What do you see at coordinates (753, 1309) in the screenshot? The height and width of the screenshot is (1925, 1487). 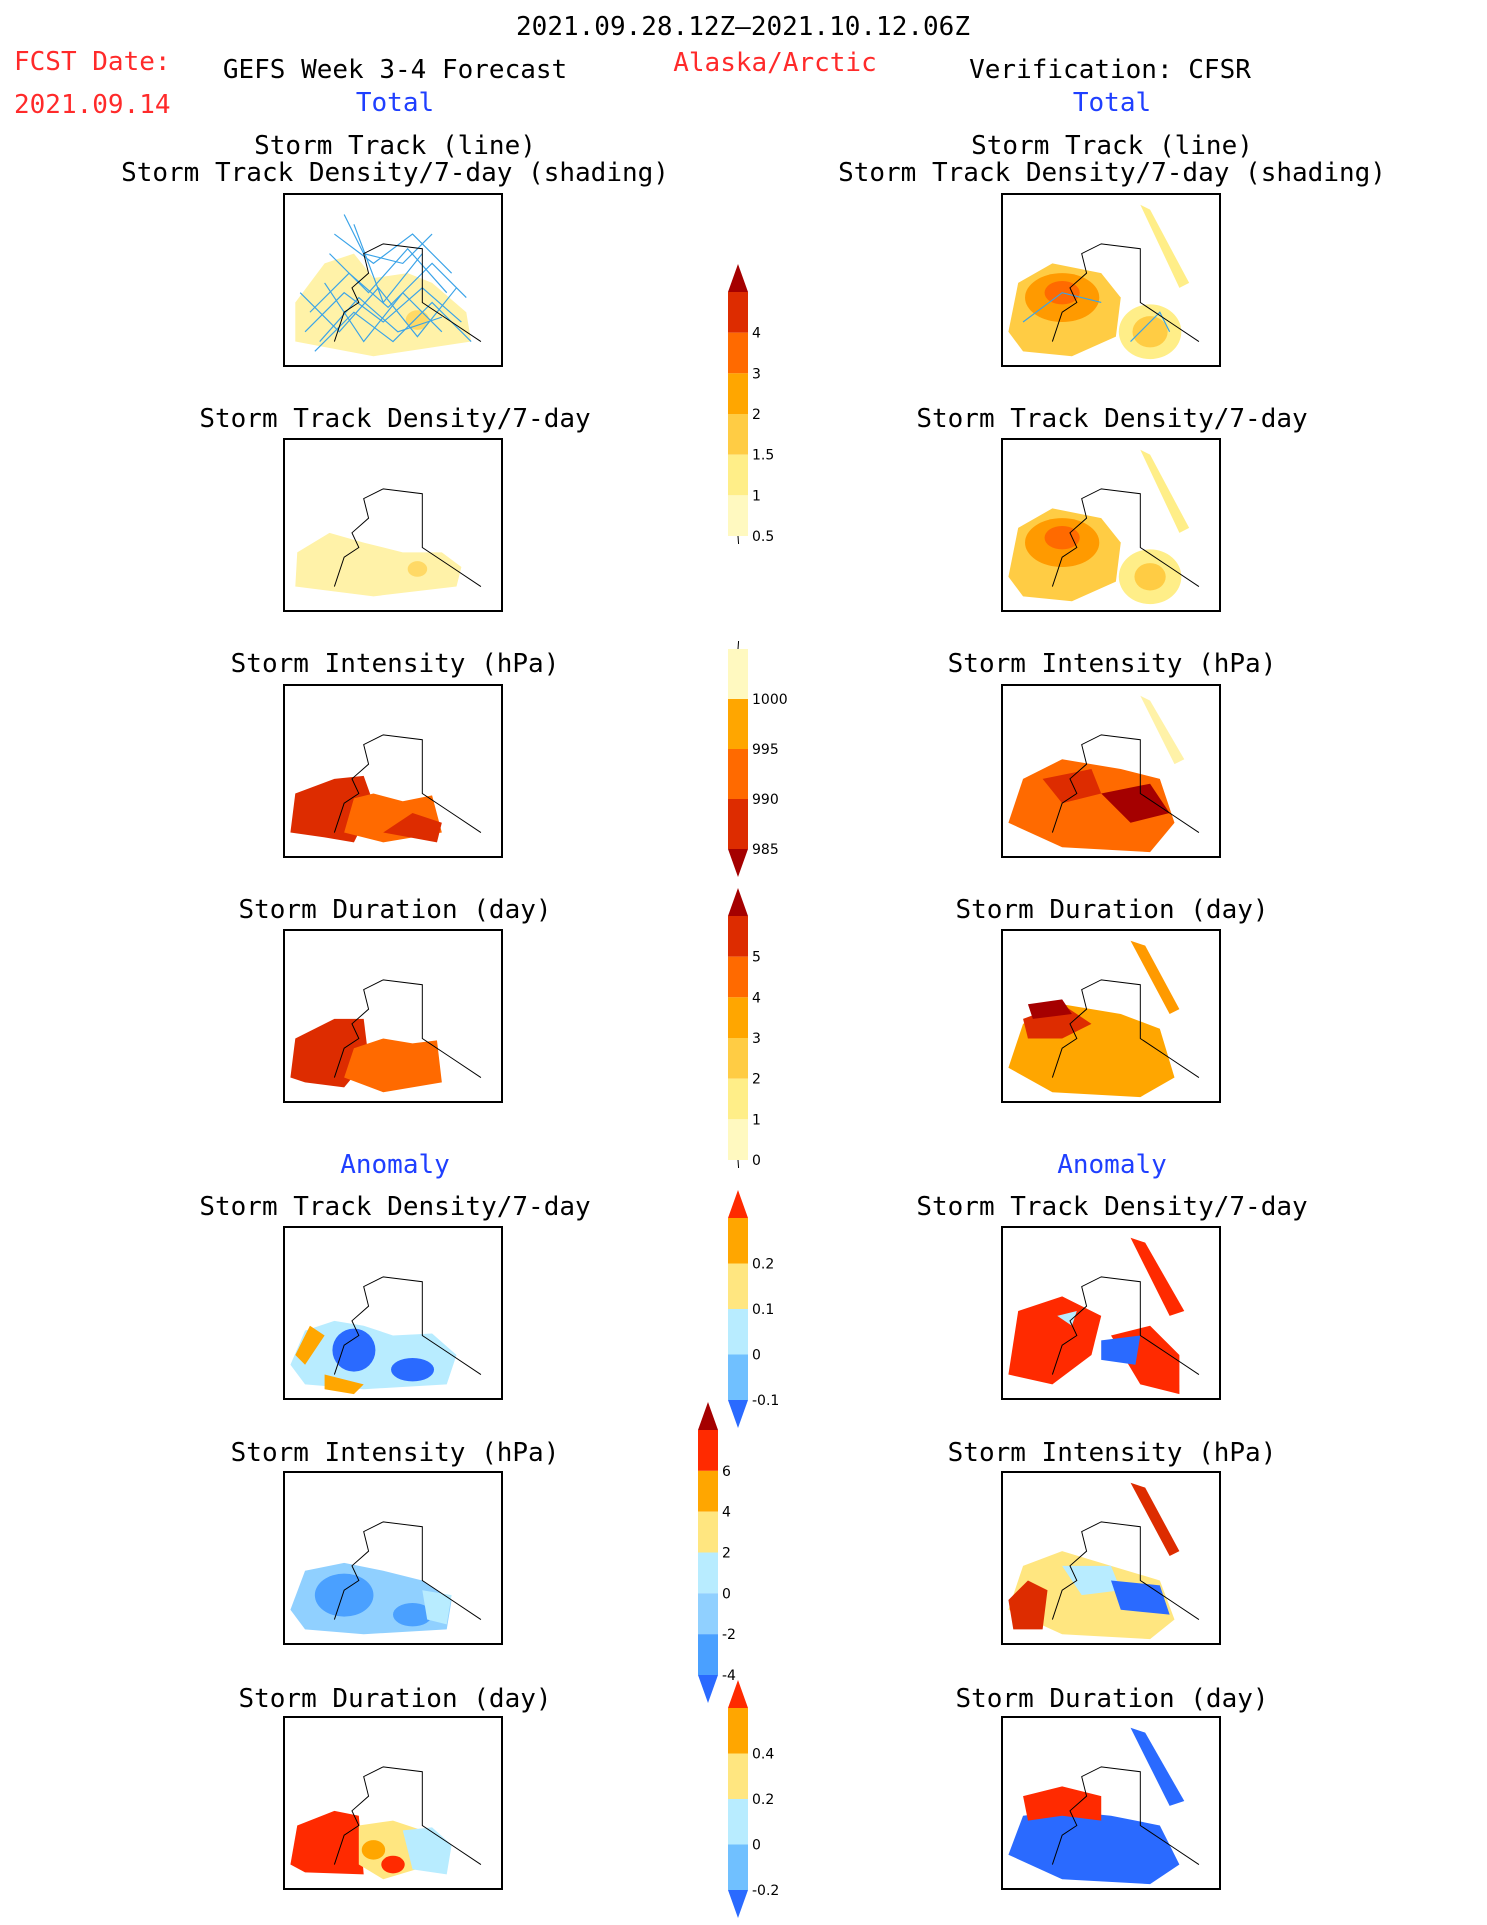 I see `colorbar-density-anomaly: 0.20.10-0.1-0.2` at bounding box center [753, 1309].